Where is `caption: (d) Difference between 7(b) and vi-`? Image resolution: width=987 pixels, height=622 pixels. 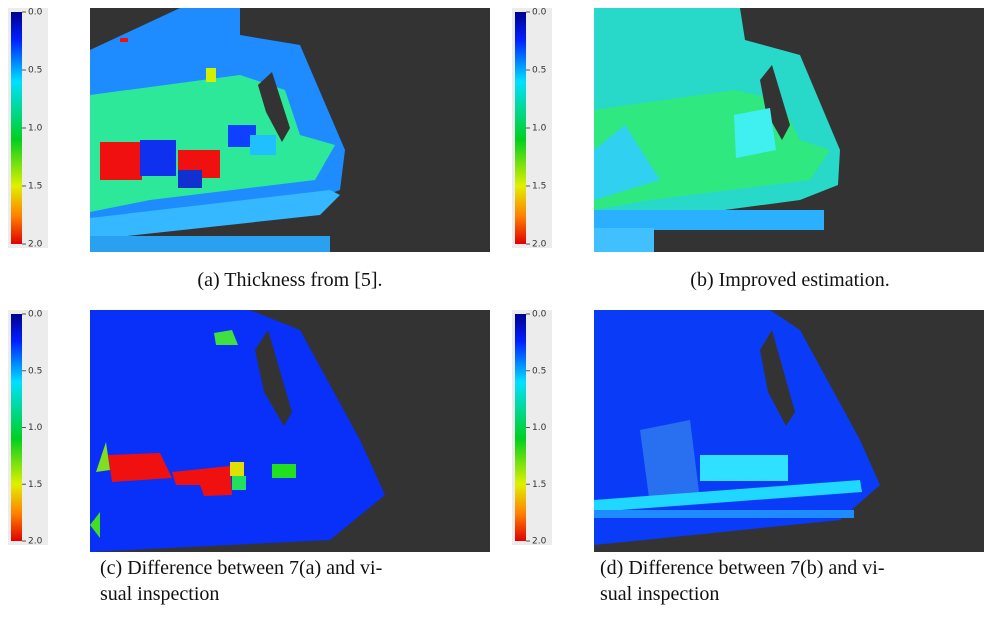
caption: (d) Difference between 7(b) and vi- is located at coordinates (742, 568).